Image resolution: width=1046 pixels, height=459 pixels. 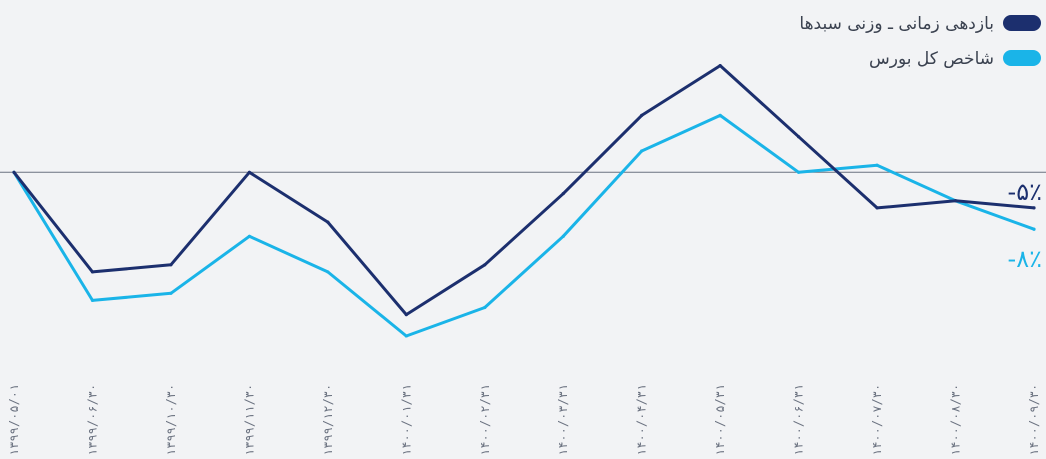 What do you see at coordinates (485, 420) in the screenshot?
I see `x-tick-label: ۱۴۰۰/۰۲/۳۱` at bounding box center [485, 420].